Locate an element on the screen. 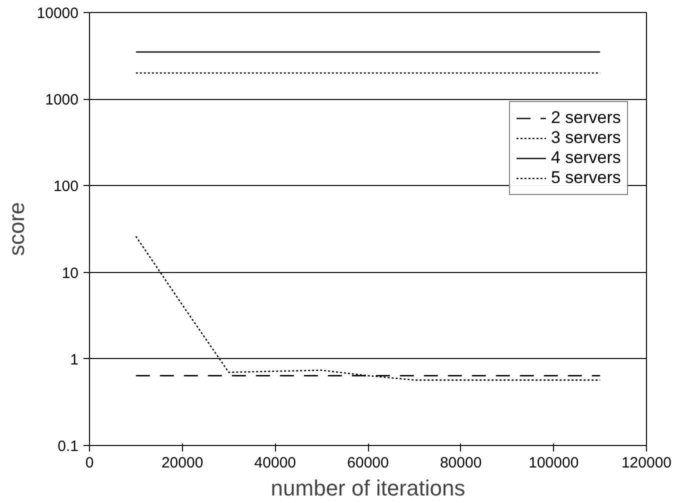 This screenshot has width=681, height=503. legend-label: 3 servers is located at coordinates (586, 138).